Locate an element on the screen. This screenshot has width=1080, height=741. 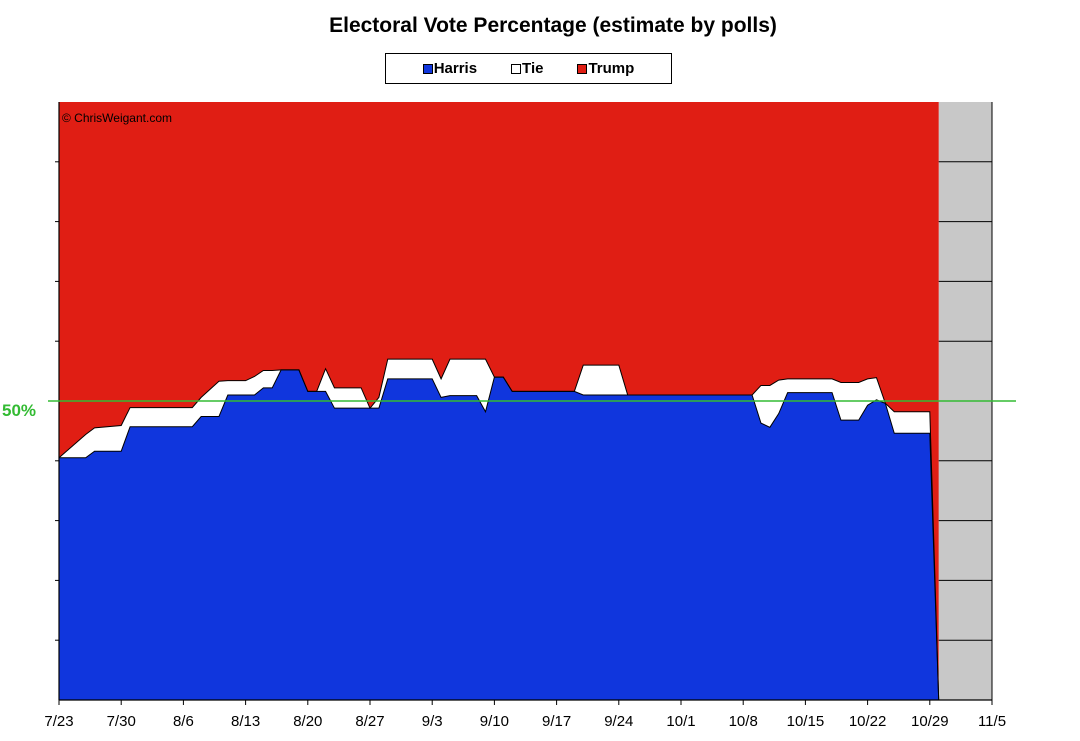
x-tick-label: 8/20 is located at coordinates (307, 721).